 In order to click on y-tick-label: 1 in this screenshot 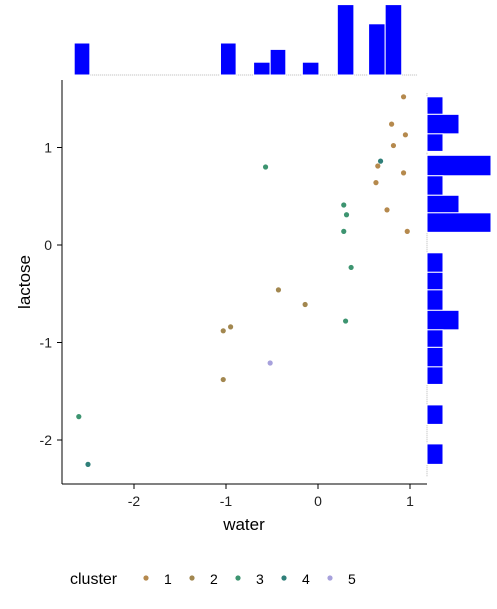, I will do `click(48, 148)`.